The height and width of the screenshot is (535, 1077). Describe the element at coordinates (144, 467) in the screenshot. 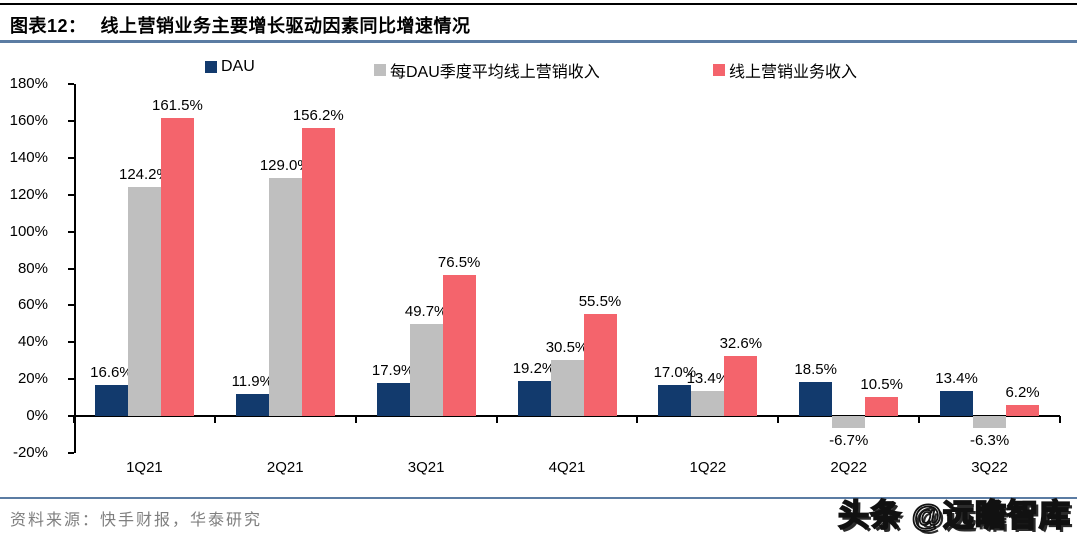

I see `x-axis-category-label: 1Q21` at that location.